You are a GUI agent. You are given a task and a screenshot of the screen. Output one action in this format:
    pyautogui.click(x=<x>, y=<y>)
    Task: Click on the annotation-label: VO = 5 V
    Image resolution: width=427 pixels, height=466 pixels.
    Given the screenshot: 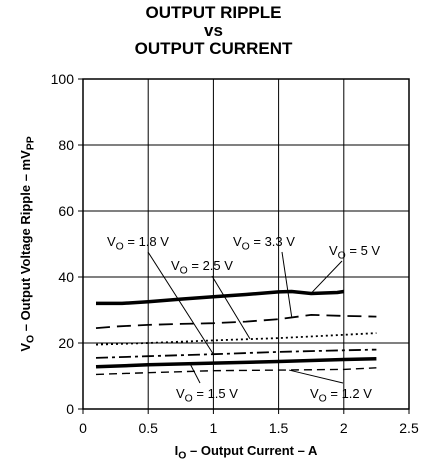 What is the action you would take?
    pyautogui.click(x=354, y=252)
    